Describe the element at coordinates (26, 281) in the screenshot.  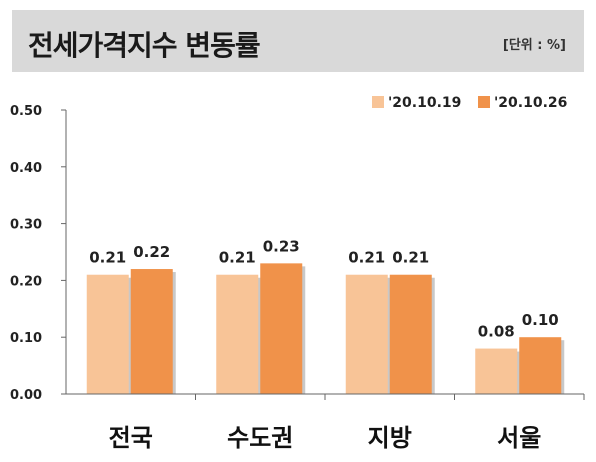
I see `y-tick-label: 0.20` at that location.